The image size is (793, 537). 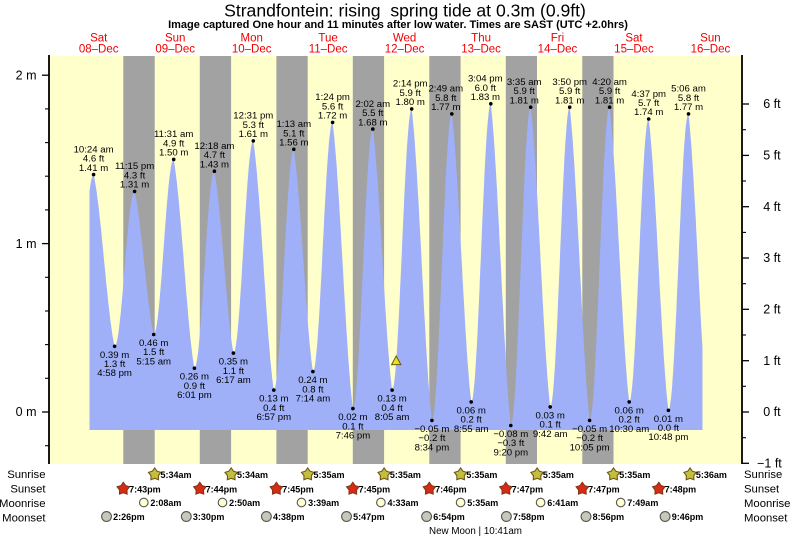 What do you see at coordinates (28, 490) in the screenshot?
I see `svg-text: Sunset` at bounding box center [28, 490].